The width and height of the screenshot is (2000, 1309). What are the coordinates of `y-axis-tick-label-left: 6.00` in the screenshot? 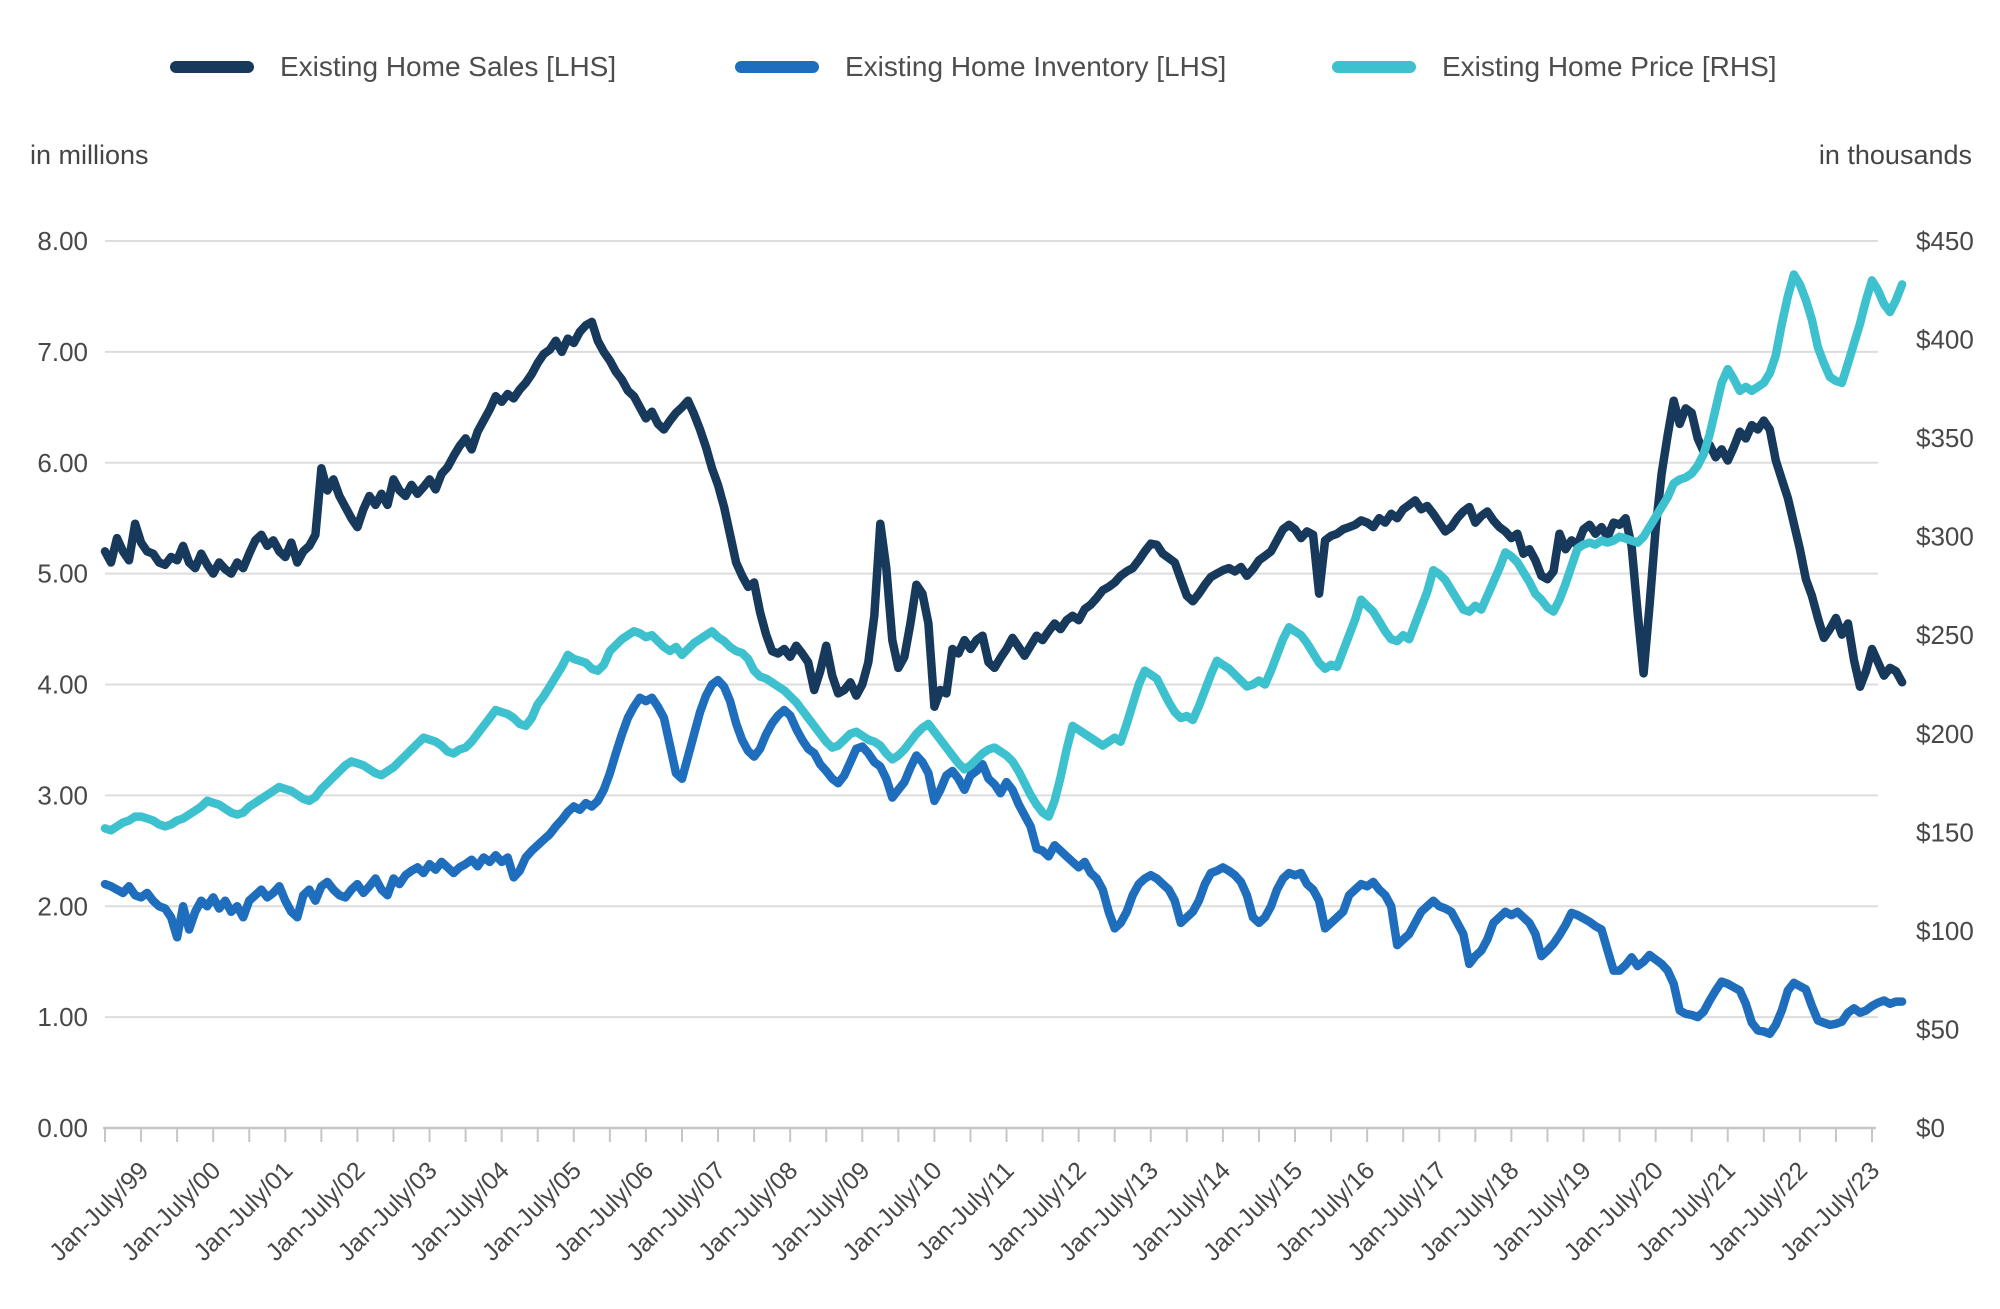 It's located at (62, 463).